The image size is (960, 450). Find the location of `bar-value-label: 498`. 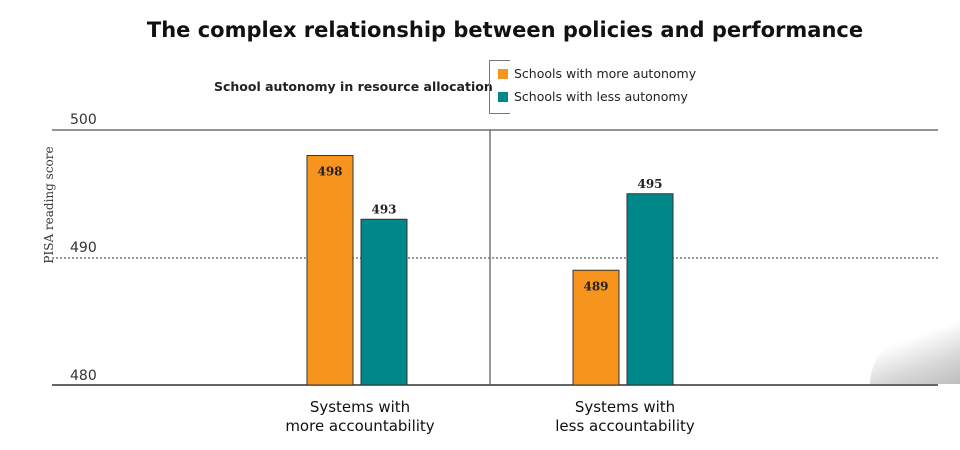

bar-value-label: 498 is located at coordinates (329, 172).